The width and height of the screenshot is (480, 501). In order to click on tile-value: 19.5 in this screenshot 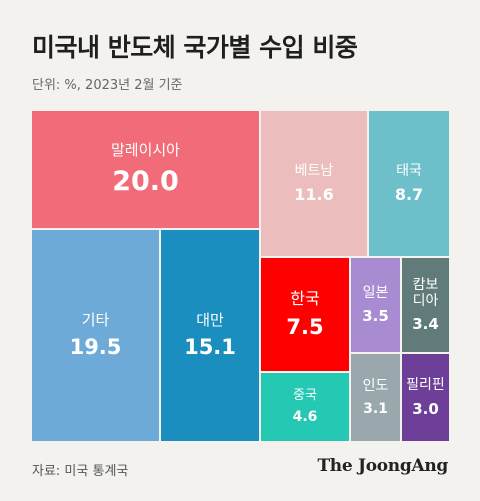, I will do `click(95, 347)`.